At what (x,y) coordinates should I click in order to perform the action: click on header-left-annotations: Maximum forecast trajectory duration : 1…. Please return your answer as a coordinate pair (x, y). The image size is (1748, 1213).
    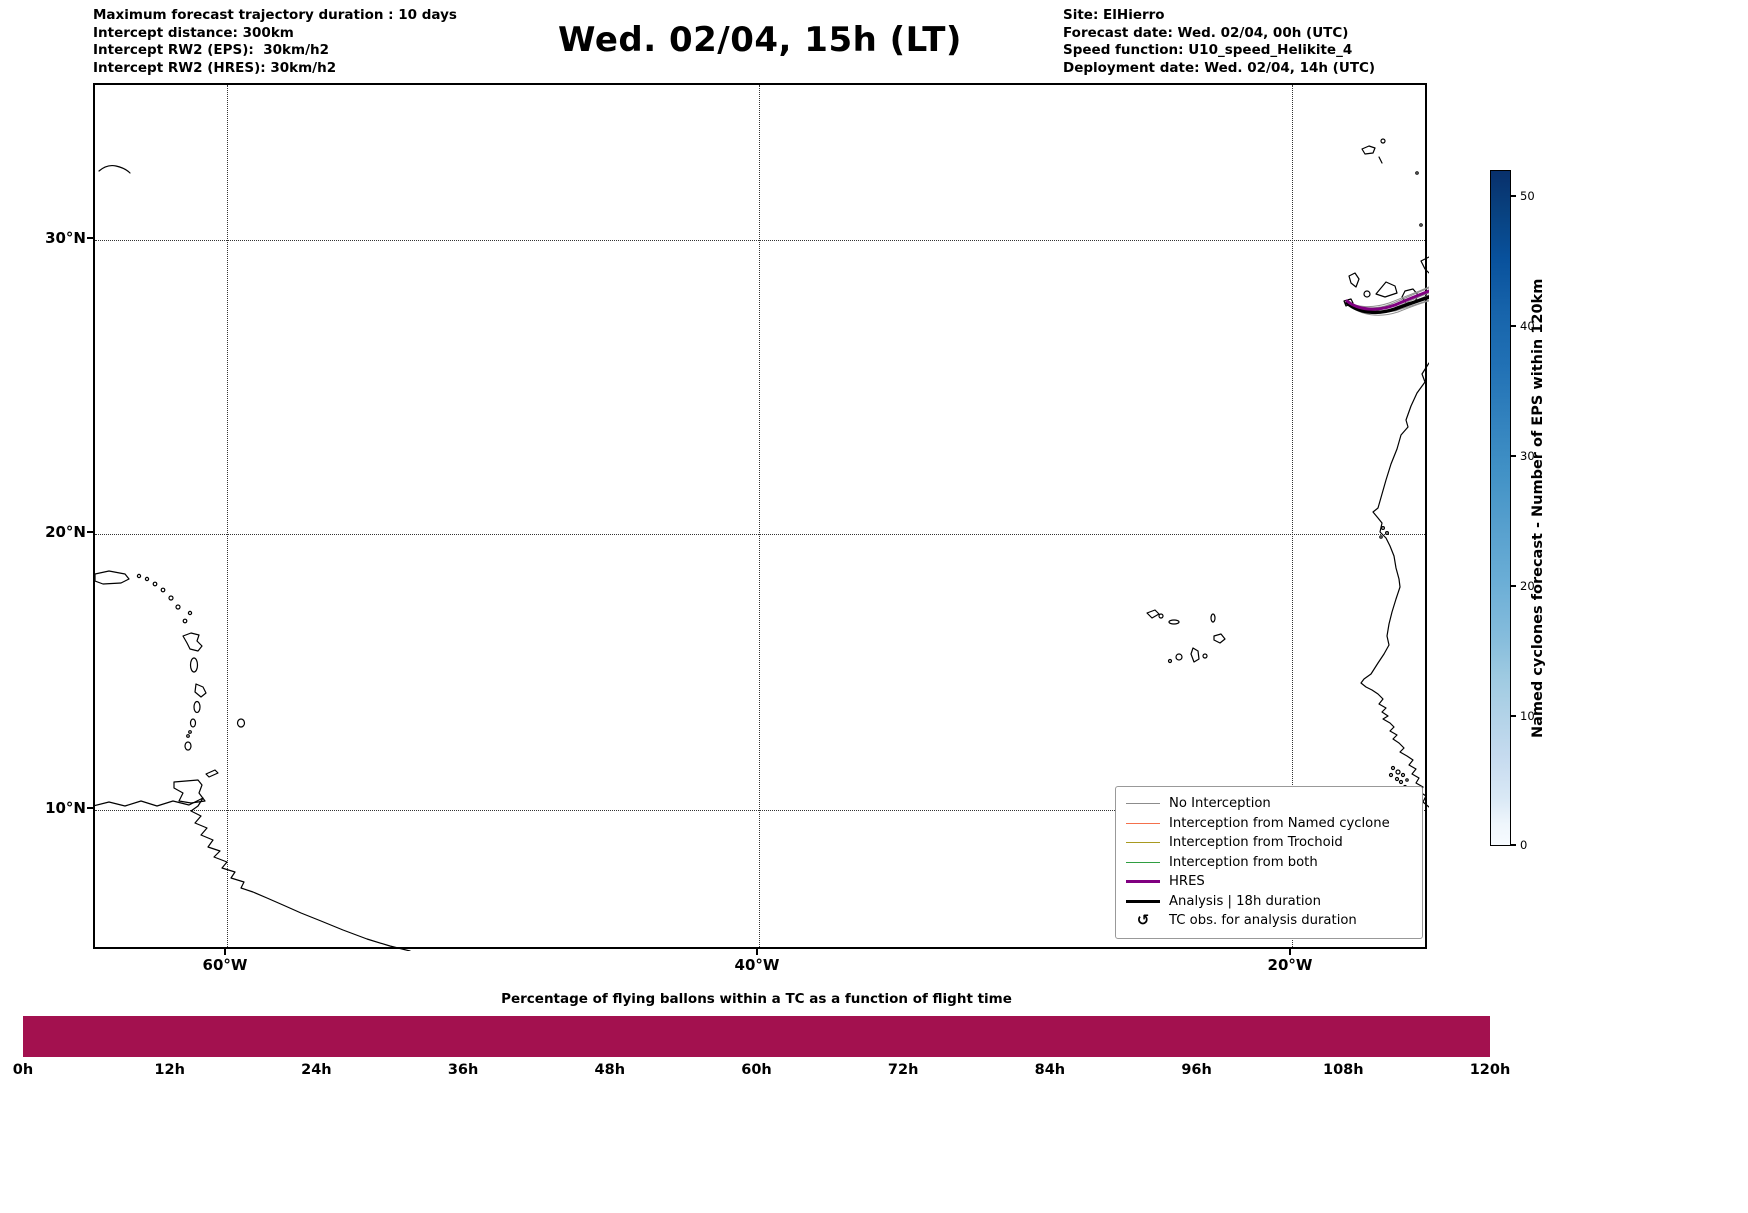
    Looking at the image, I should click on (275, 42).